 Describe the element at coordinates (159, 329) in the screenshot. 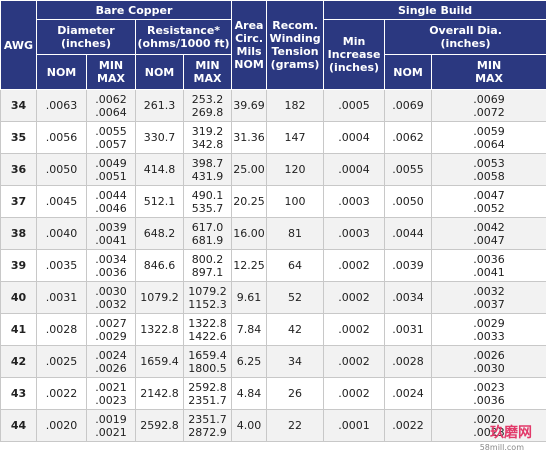

I see `resistance-nom-cell: 1322.8` at that location.